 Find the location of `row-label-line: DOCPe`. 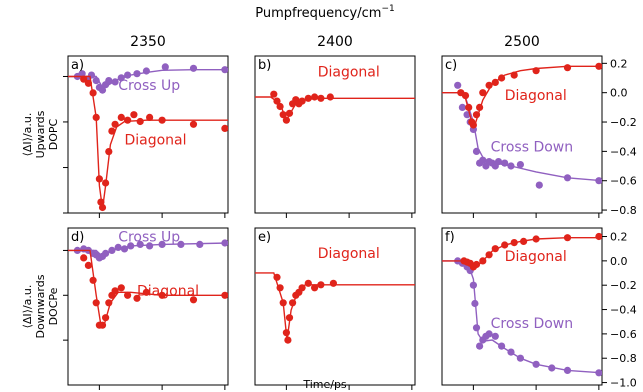

row-label-line: DOCPe is located at coordinates (53, 306).